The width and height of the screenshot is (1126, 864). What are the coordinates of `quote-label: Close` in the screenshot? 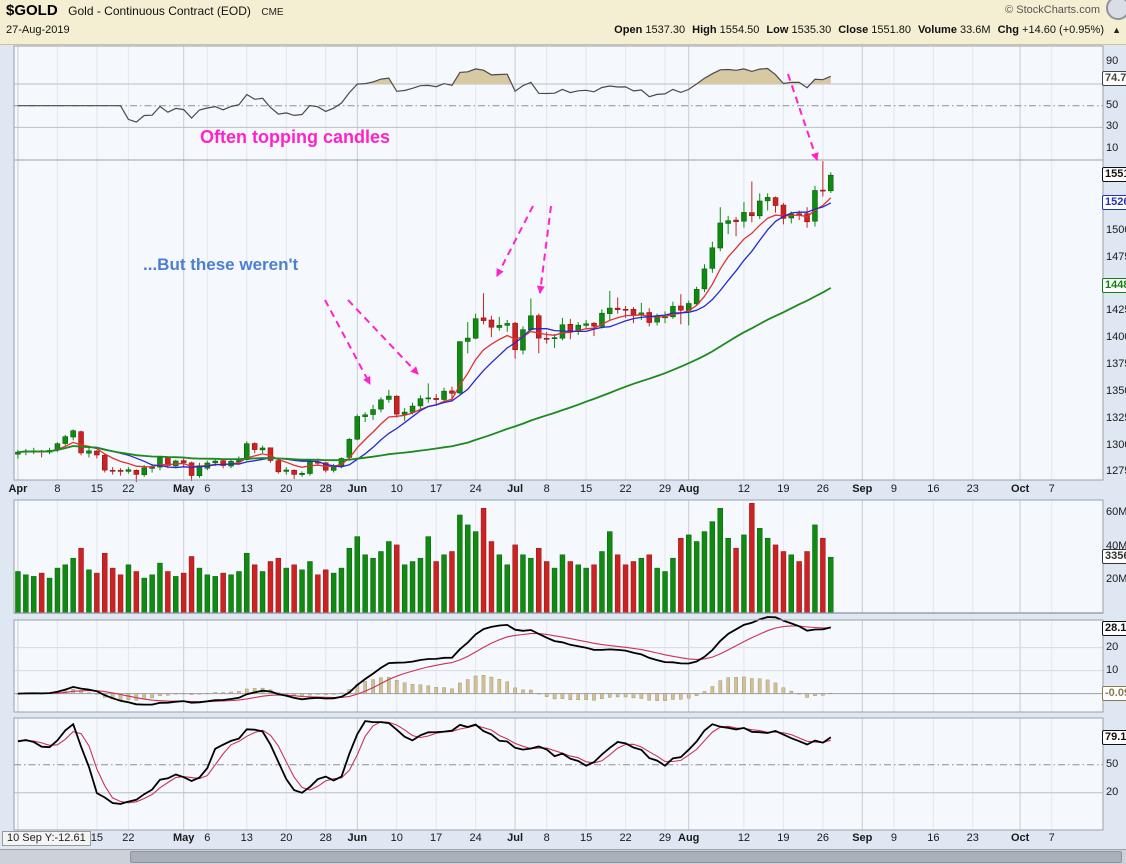 It's located at (853, 30).